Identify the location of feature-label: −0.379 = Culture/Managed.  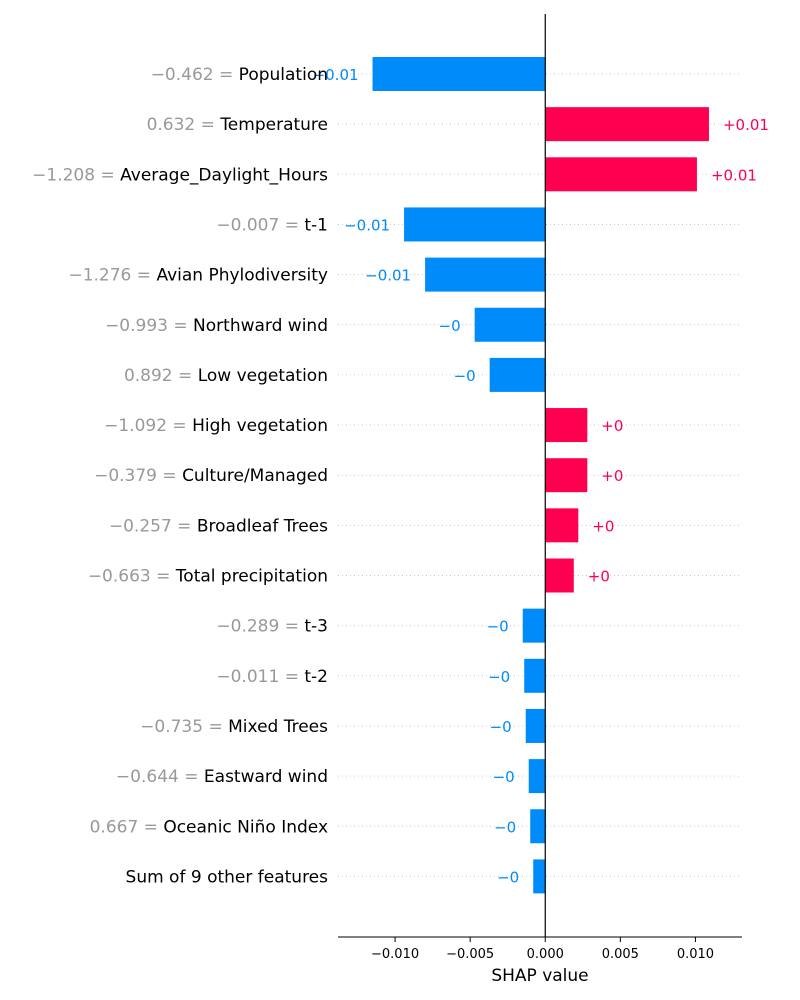
(211, 476).